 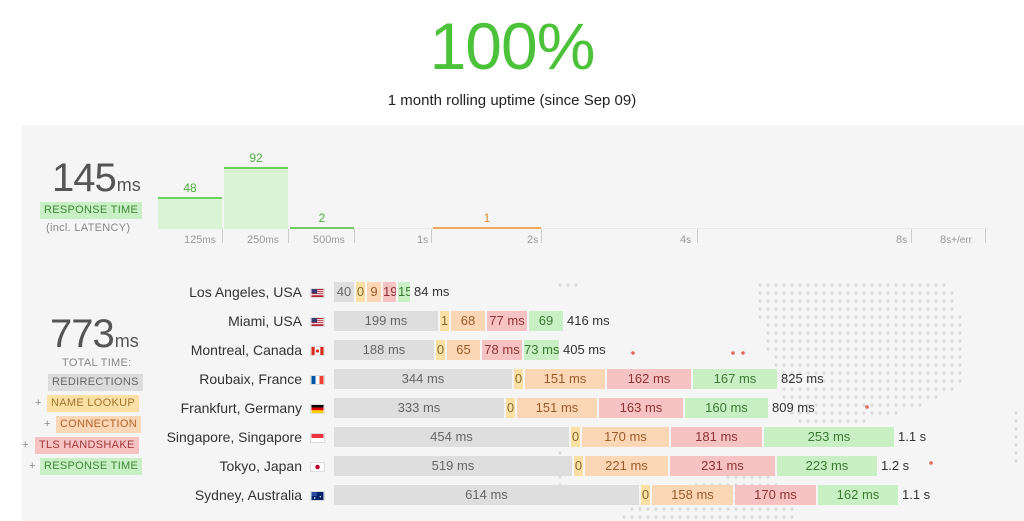 I want to click on location-label: Roubaix, France, so click(x=250, y=379).